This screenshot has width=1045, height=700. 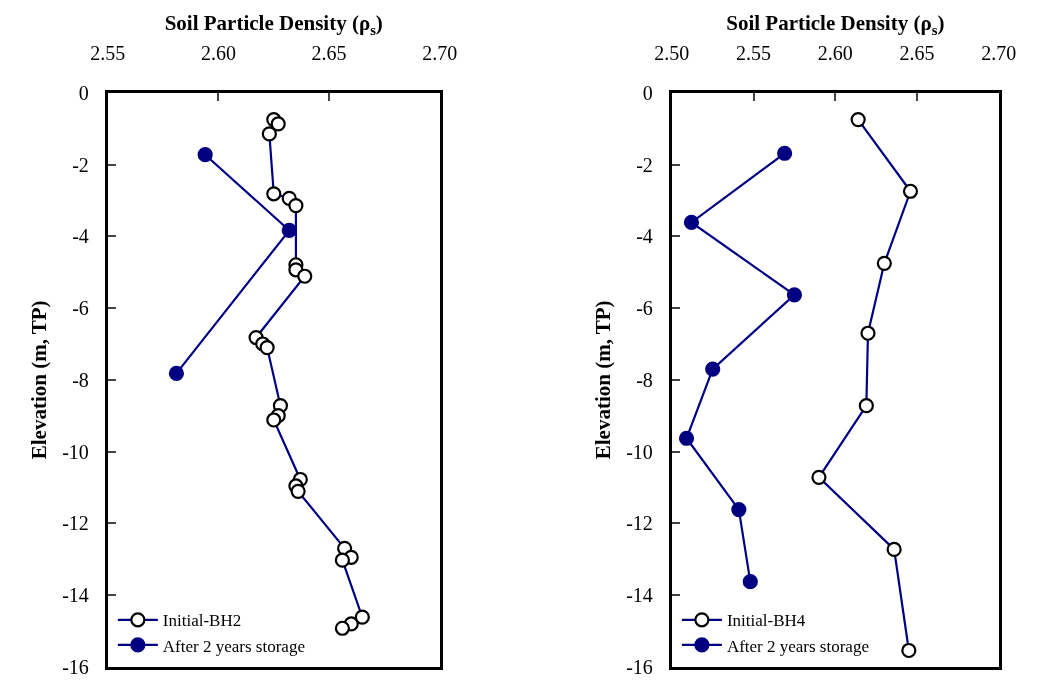 I want to click on legend-label: Initial-BH2, so click(x=202, y=621).